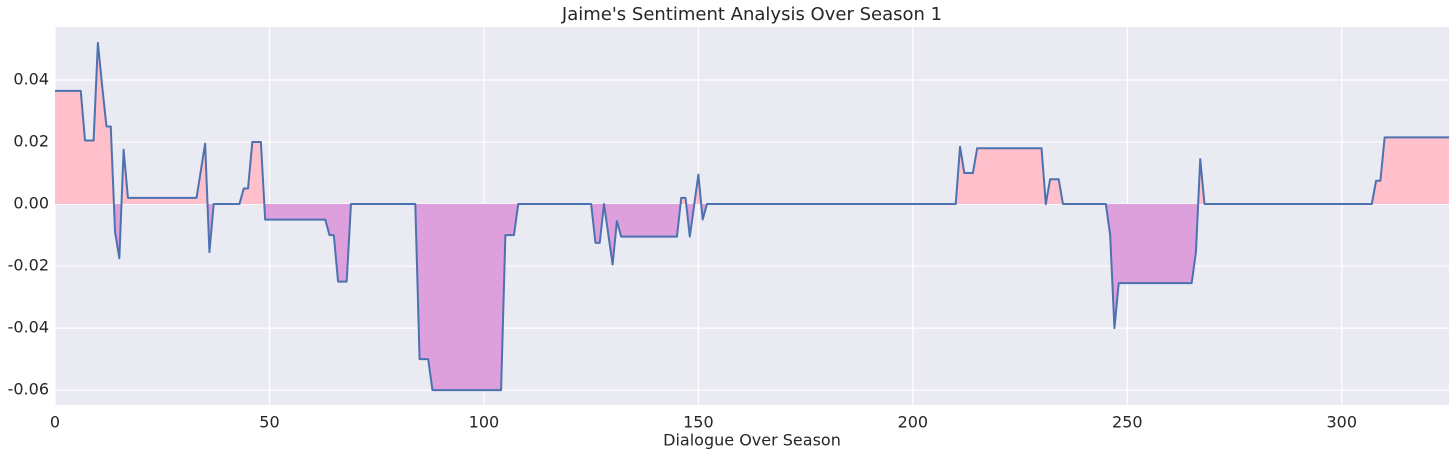 The height and width of the screenshot is (459, 1456). Describe the element at coordinates (698, 422) in the screenshot. I see `x-tick-label: 150` at that location.